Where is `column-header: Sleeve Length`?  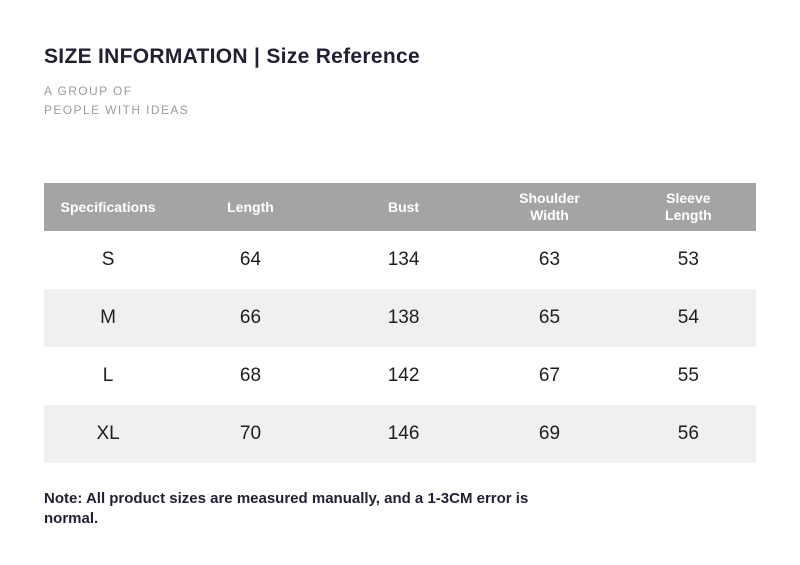 column-header: Sleeve Length is located at coordinates (688, 207).